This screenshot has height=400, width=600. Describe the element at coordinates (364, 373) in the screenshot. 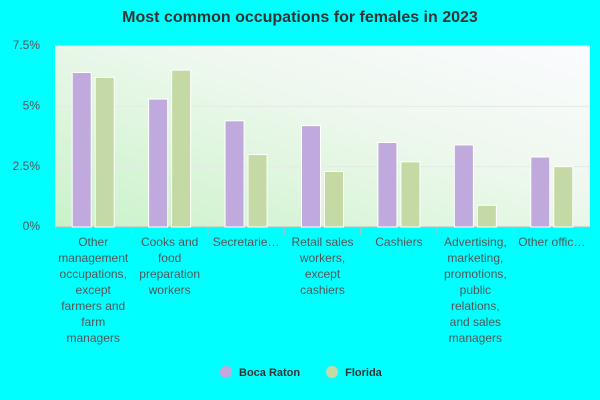

I see `legend-label: Florida` at that location.